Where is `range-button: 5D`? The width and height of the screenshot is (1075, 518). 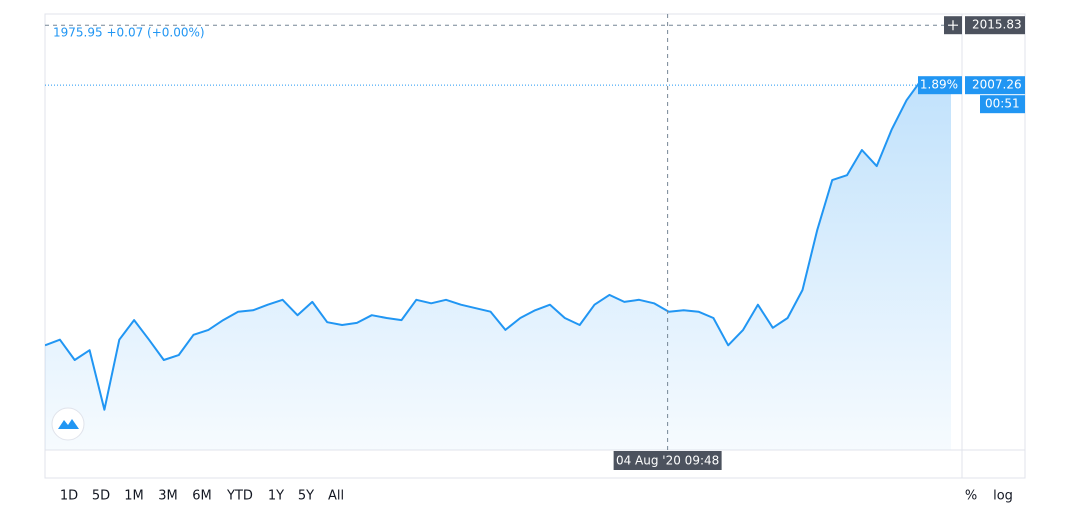 range-button: 5D is located at coordinates (101, 496).